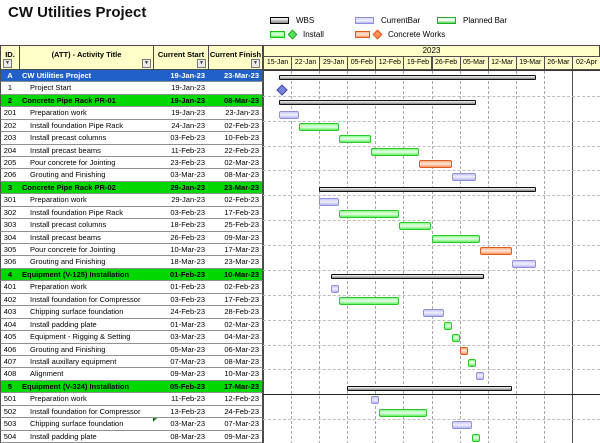 The width and height of the screenshot is (600, 443). What do you see at coordinates (10, 387) in the screenshot?
I see `cell-id: 5` at bounding box center [10, 387].